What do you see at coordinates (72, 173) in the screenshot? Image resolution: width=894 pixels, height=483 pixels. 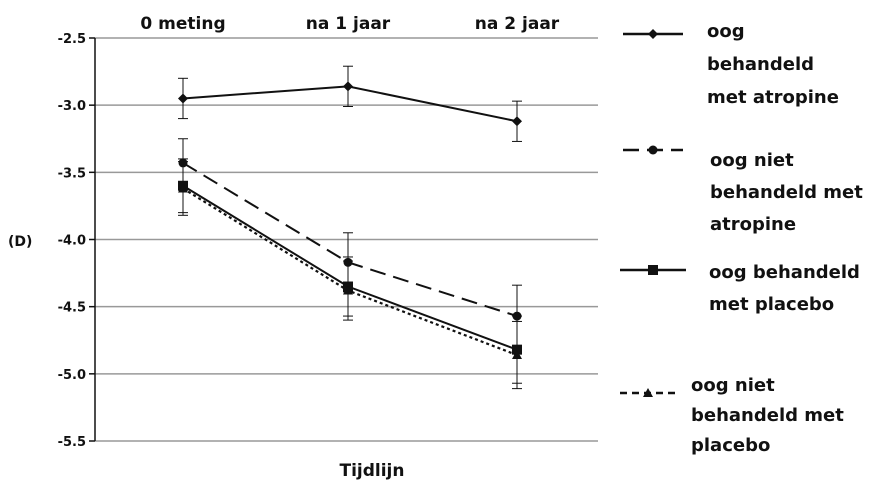 I see `y-tick-label: -3.5` at bounding box center [72, 173].